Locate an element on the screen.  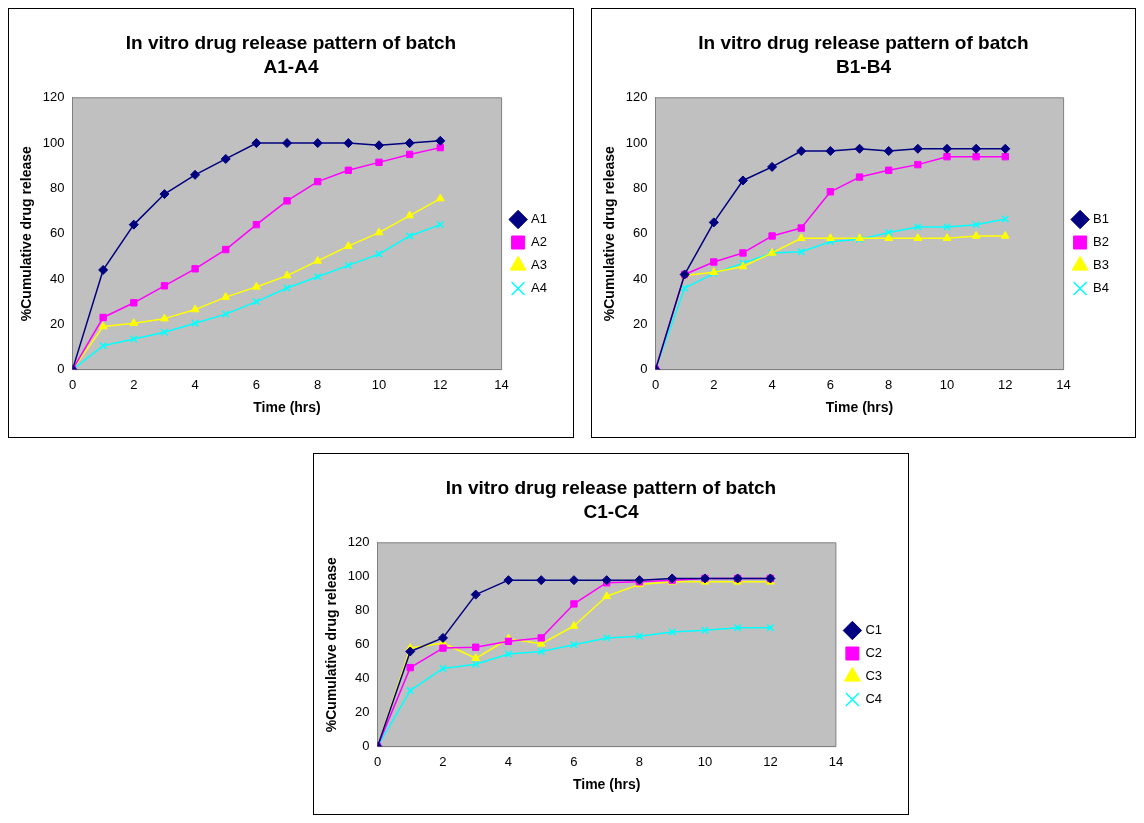
legend-label: C2 is located at coordinates (874, 653).